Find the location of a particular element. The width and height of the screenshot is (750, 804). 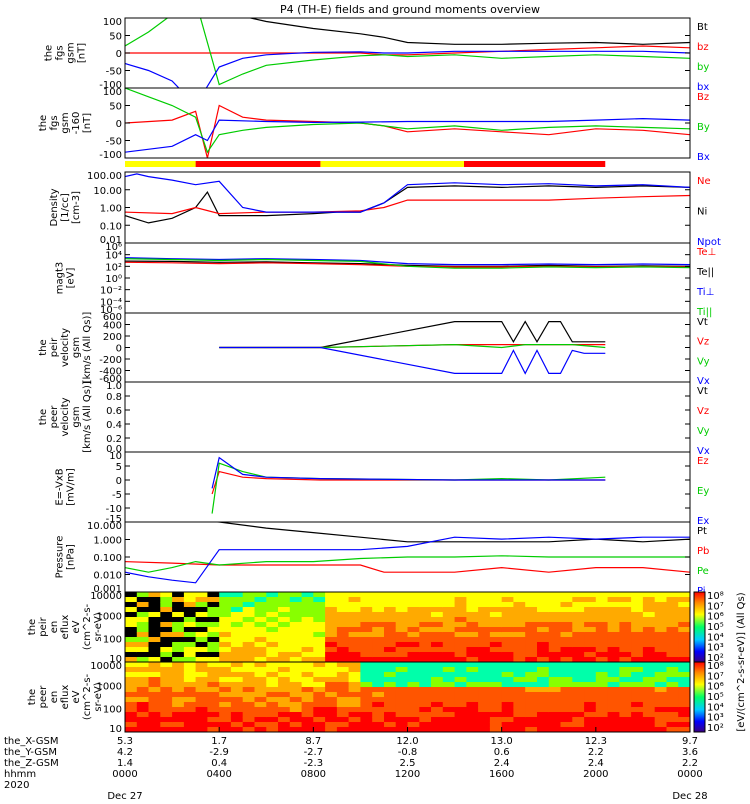

y-tick-label: -5 is located at coordinates (117, 495).